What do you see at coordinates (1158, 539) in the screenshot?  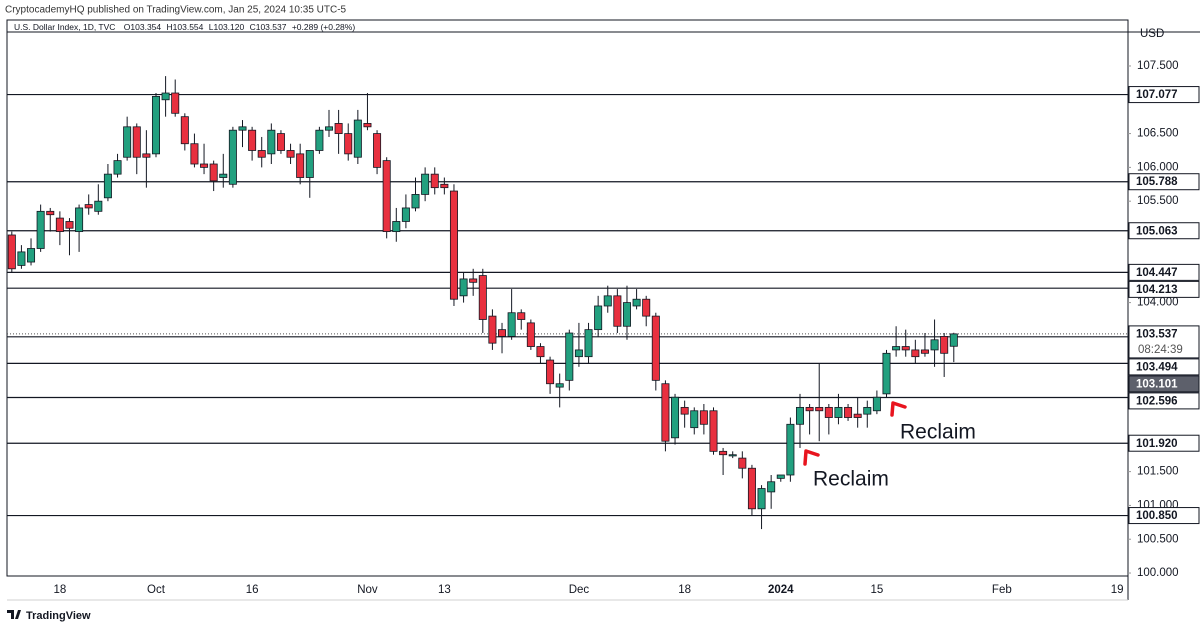 I see `y-tick-label: 100.500` at bounding box center [1158, 539].